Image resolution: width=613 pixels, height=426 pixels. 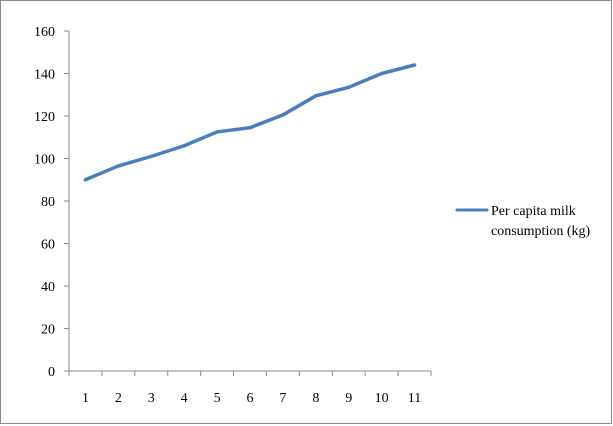 What do you see at coordinates (85, 398) in the screenshot?
I see `x-tick-label: 1` at bounding box center [85, 398].